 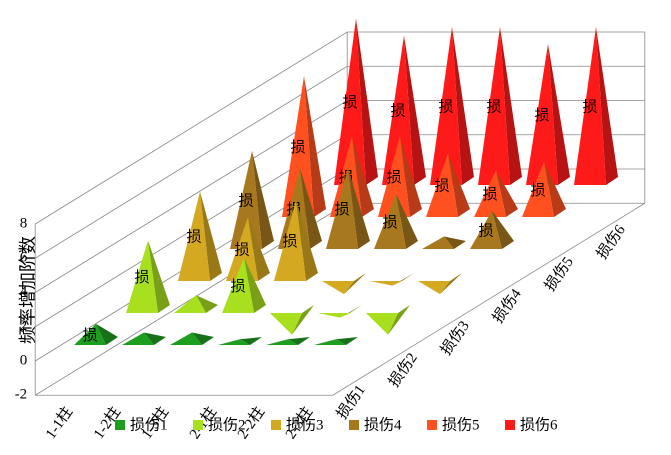 What do you see at coordinates (507, 305) in the screenshot?
I see `depth-tick-label: 损伤4` at bounding box center [507, 305].